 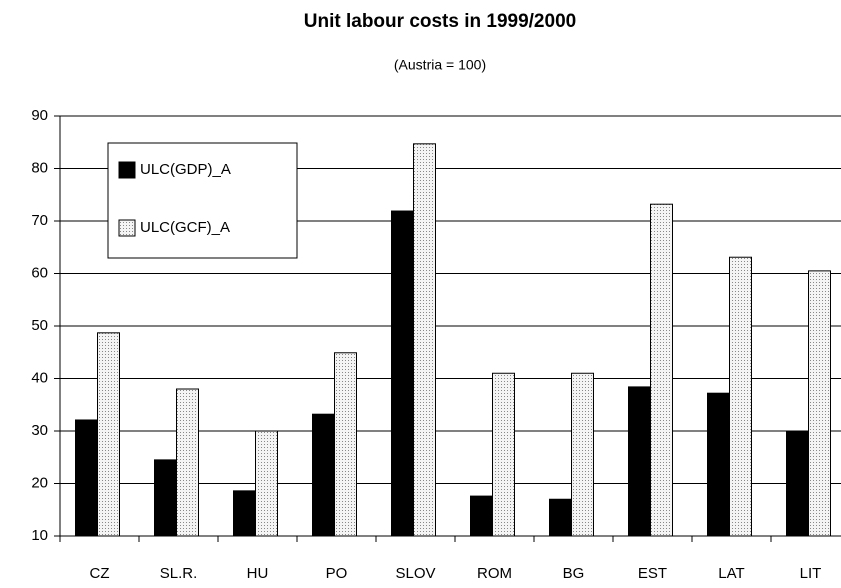 I want to click on y-tick-label: 70, so click(x=39, y=220).